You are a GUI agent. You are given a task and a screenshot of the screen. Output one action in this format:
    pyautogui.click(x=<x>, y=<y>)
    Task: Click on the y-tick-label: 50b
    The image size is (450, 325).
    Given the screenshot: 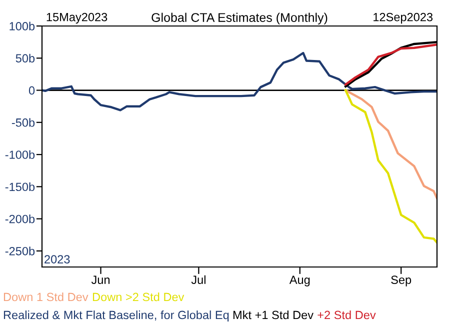 What is the action you would take?
    pyautogui.click(x=25, y=58)
    